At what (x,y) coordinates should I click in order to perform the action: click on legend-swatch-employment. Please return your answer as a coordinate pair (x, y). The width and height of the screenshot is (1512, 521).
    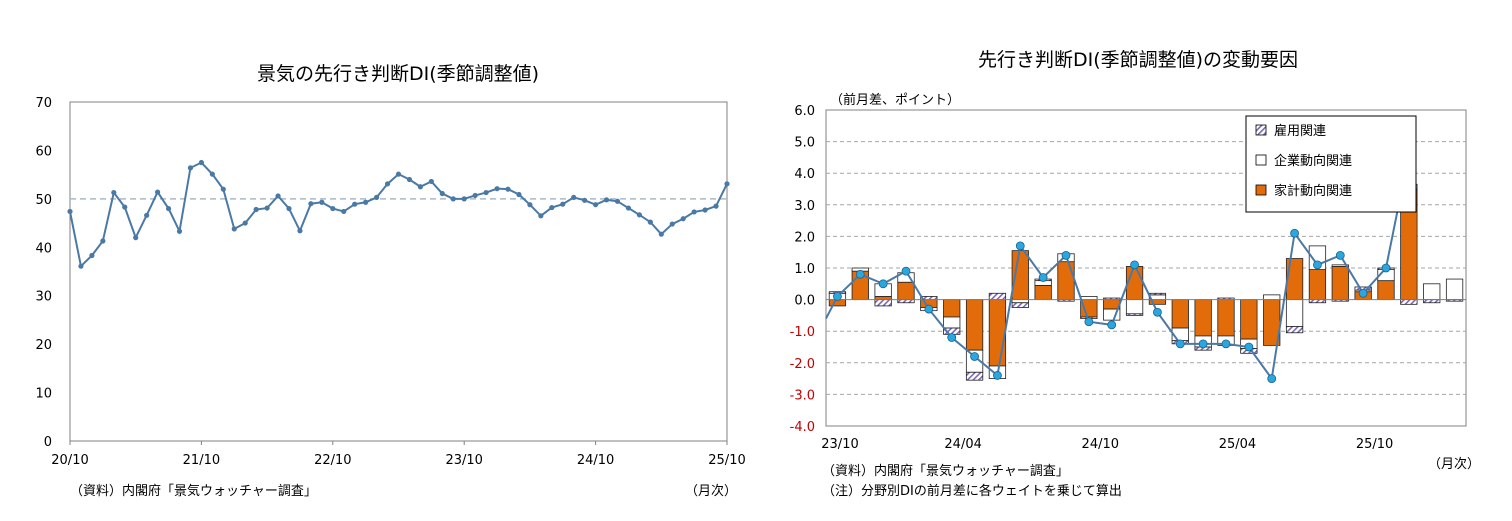
    Looking at the image, I should click on (1261, 130).